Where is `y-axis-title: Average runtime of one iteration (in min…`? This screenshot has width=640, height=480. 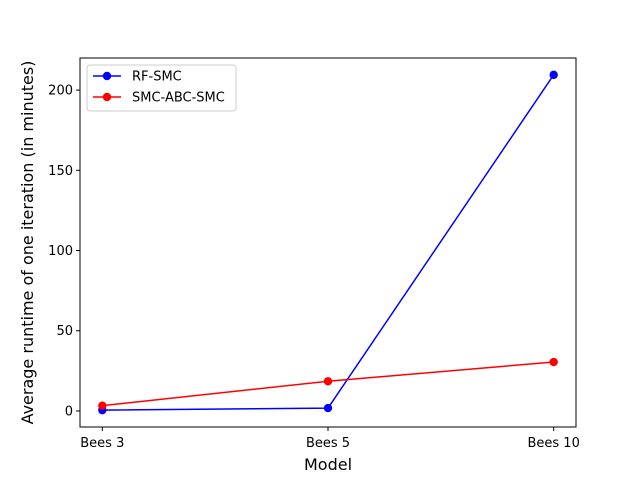 y-axis-title: Average runtime of one iteration (in min… is located at coordinates (27, 243).